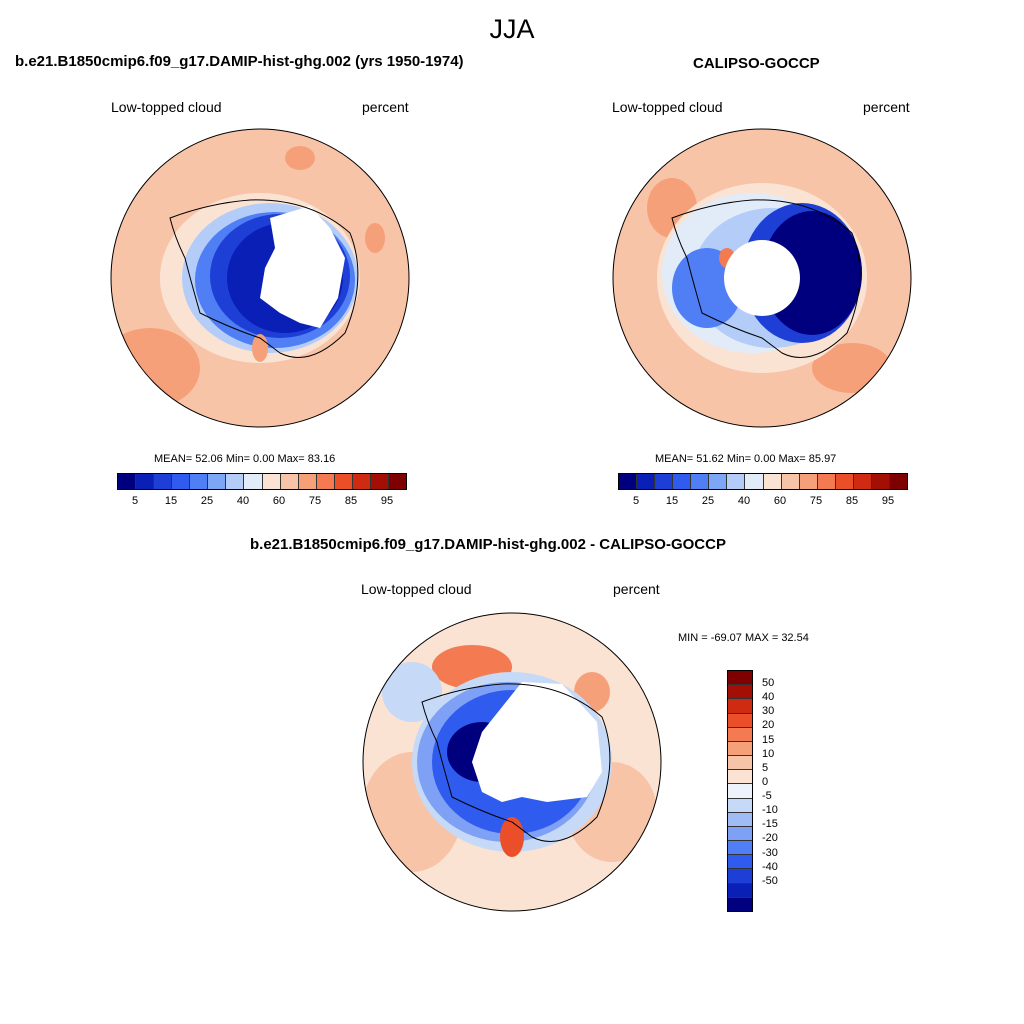  I want to click on panel-3-colorbar-ticks: 50 40 30 20 15 10 5 0 -5 -10 -15 -20 -30 -40 -50, so click(778, 790).